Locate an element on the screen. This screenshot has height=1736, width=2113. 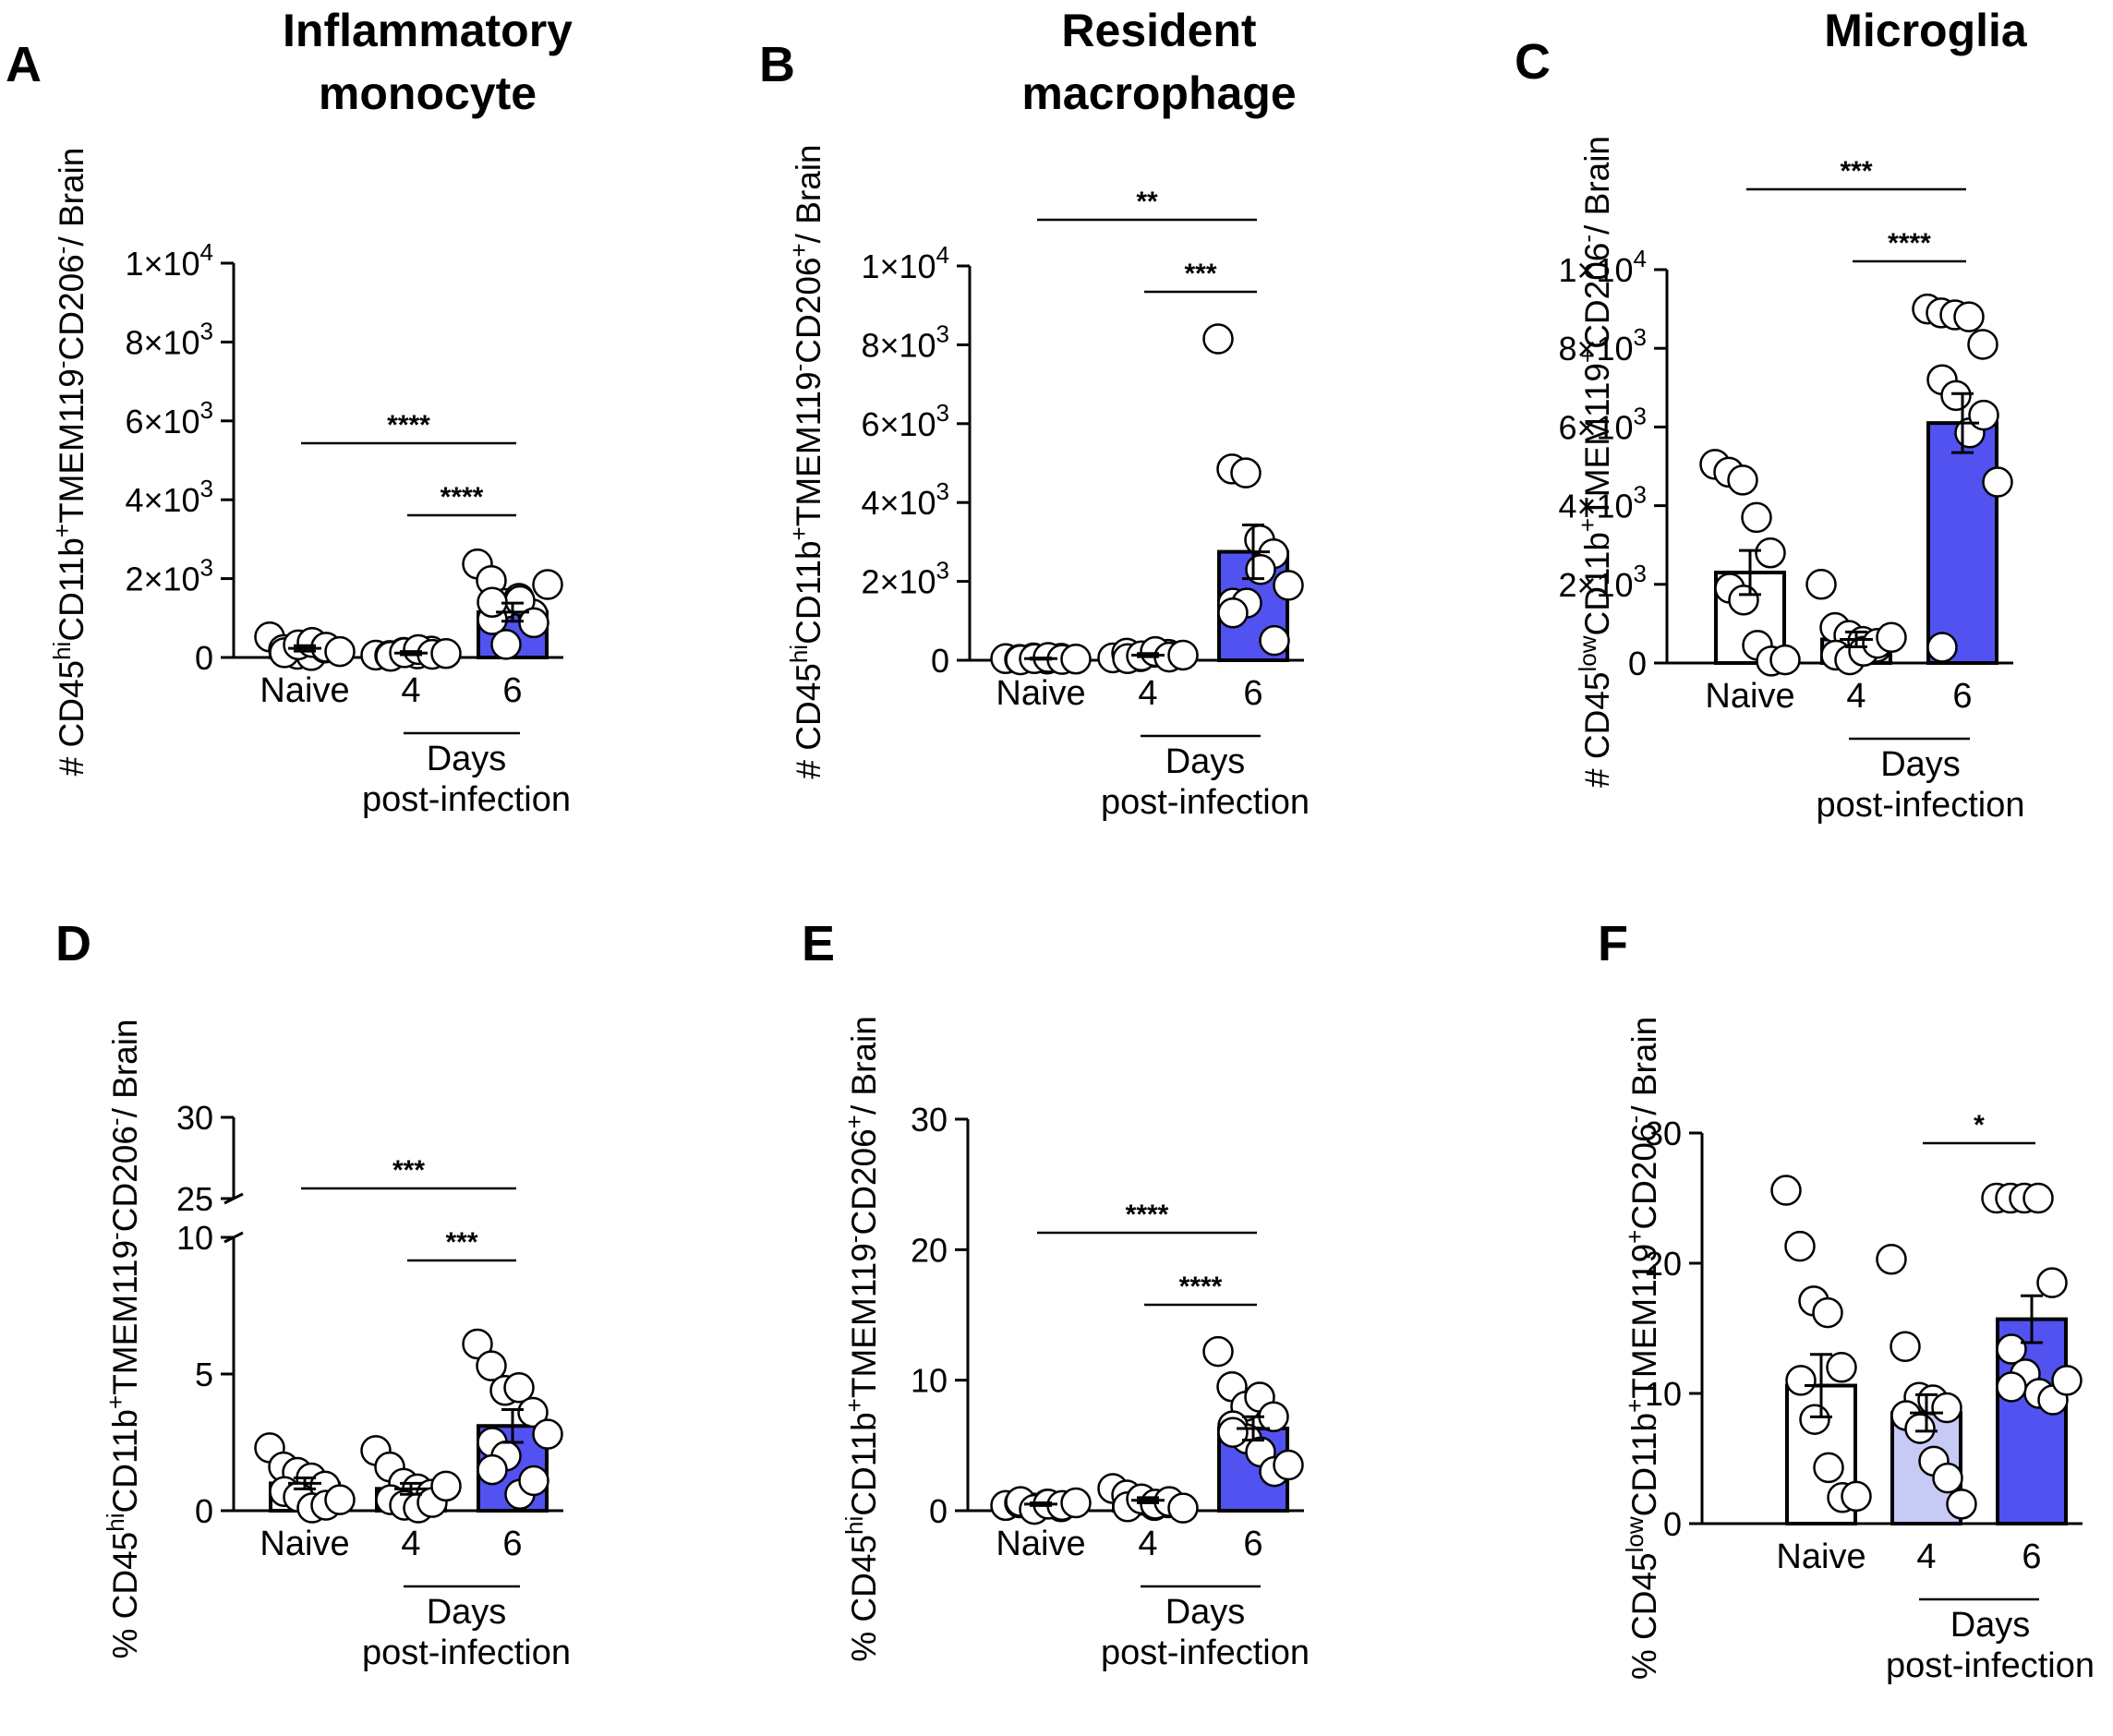
significance-label: *** is located at coordinates (408, 1170).